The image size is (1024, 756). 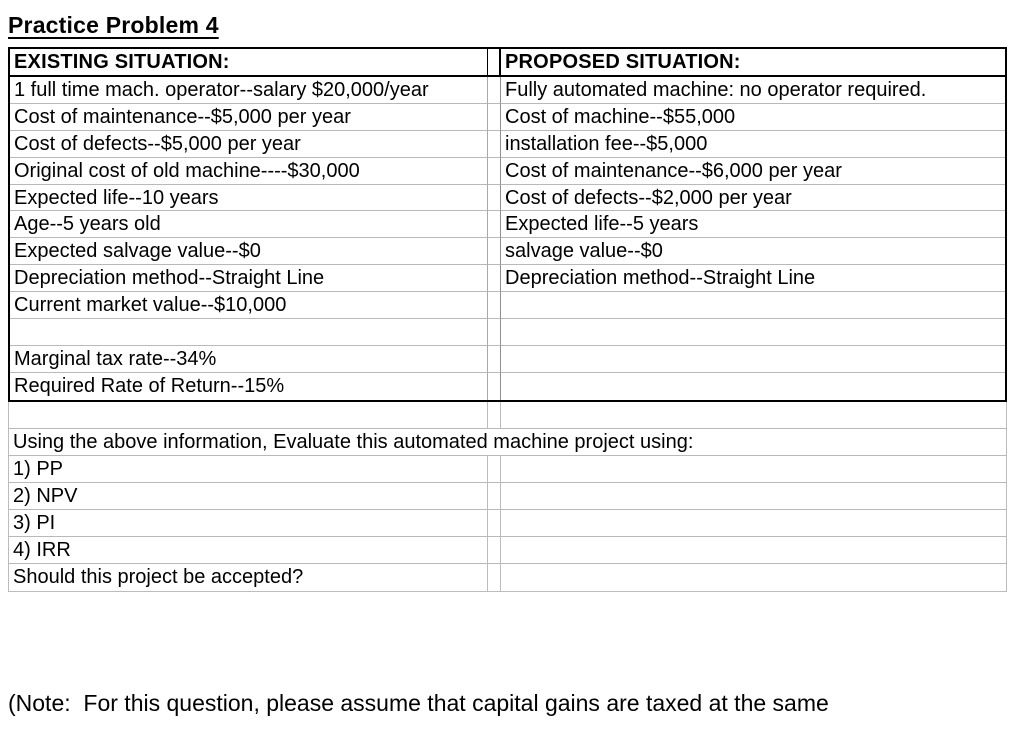 What do you see at coordinates (249, 171) in the screenshot?
I see `existing-cell: Original cost of old machine----$30,000` at bounding box center [249, 171].